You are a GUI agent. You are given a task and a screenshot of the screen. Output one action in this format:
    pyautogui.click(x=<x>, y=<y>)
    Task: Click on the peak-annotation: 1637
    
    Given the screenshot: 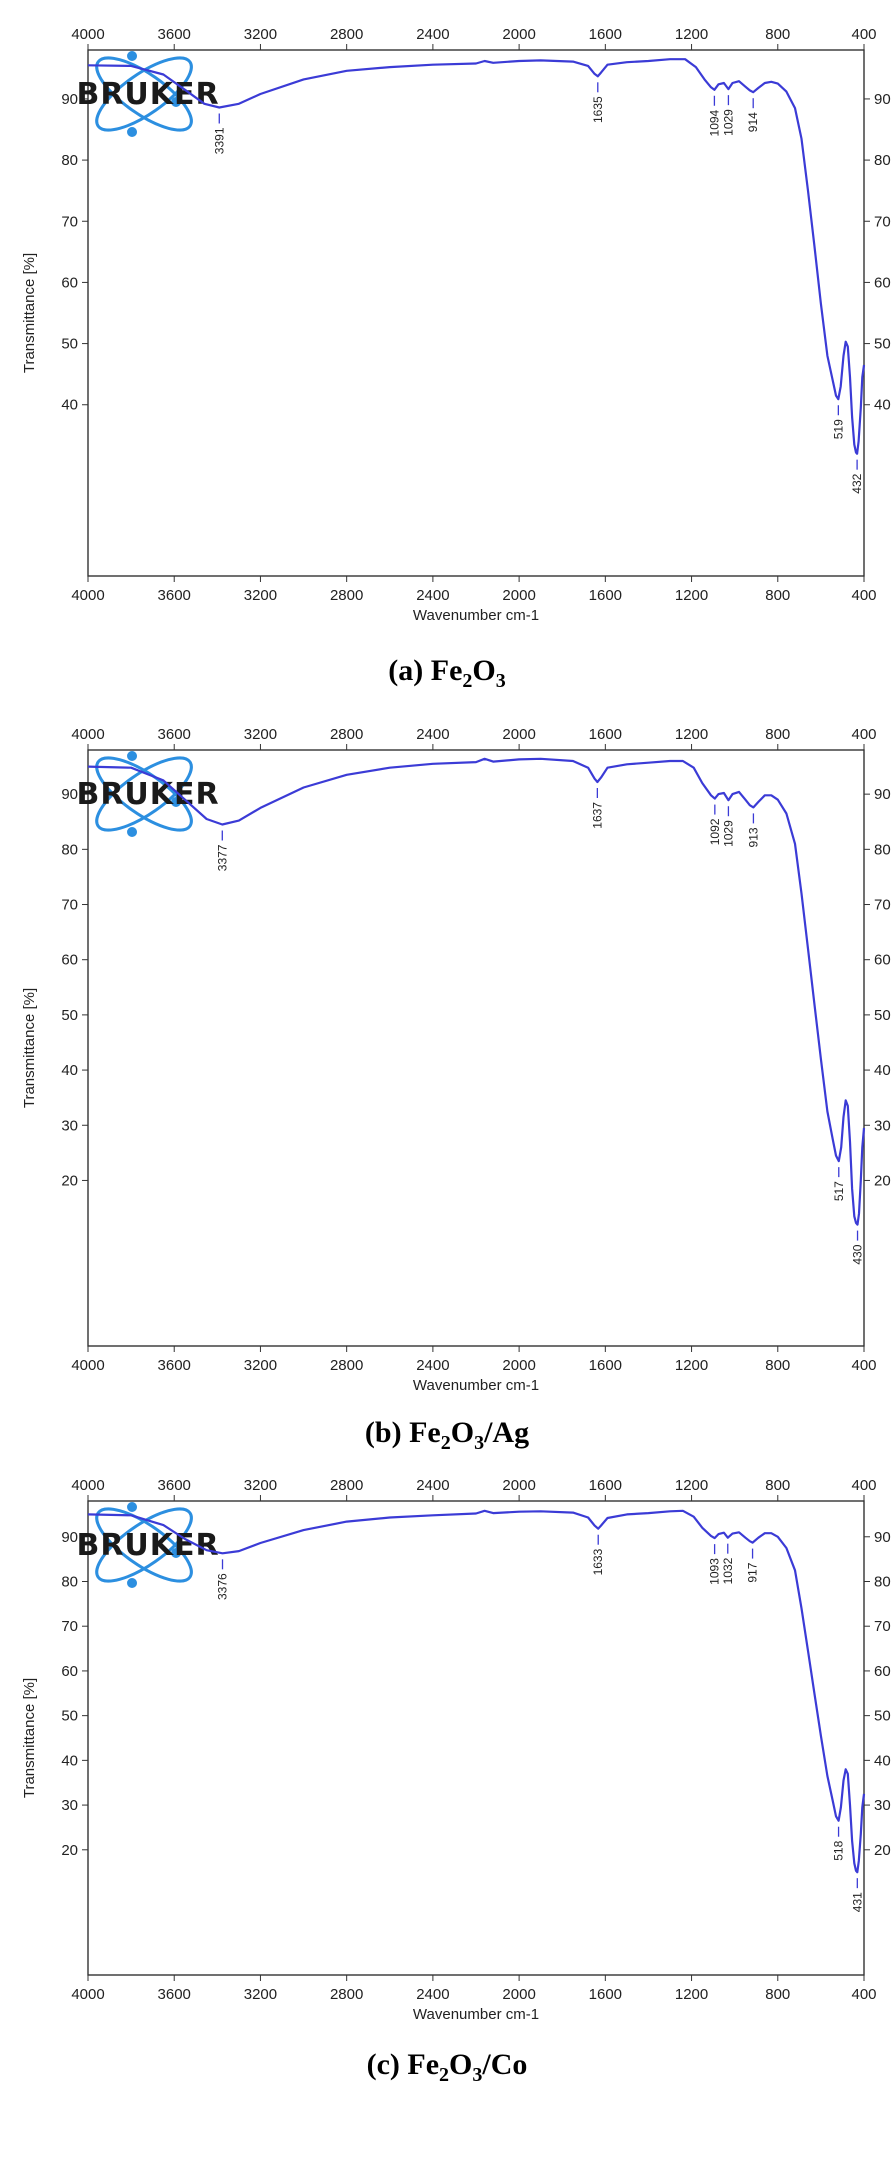 What is the action you would take?
    pyautogui.click(x=597, y=808)
    